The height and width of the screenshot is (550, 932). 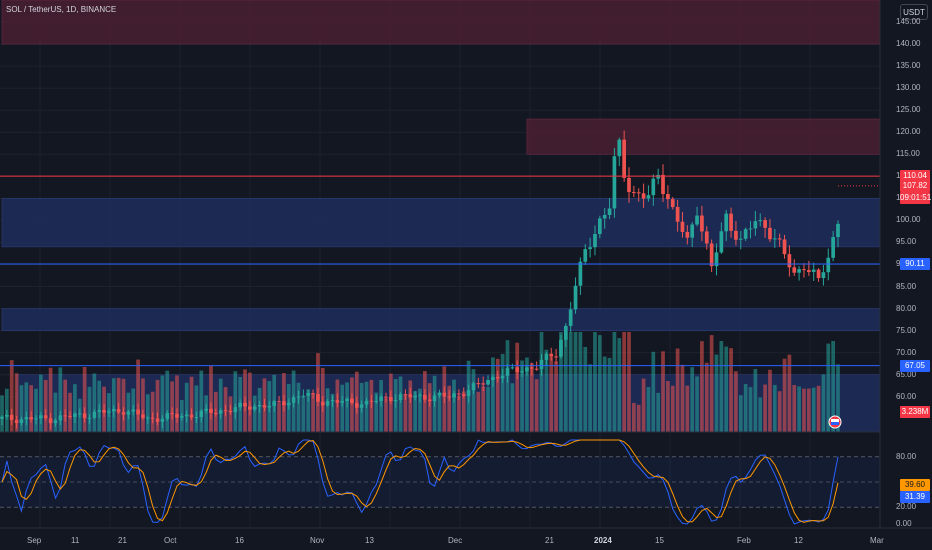 What do you see at coordinates (915, 485) in the screenshot?
I see `stoch-k-badge: 39.60` at bounding box center [915, 485].